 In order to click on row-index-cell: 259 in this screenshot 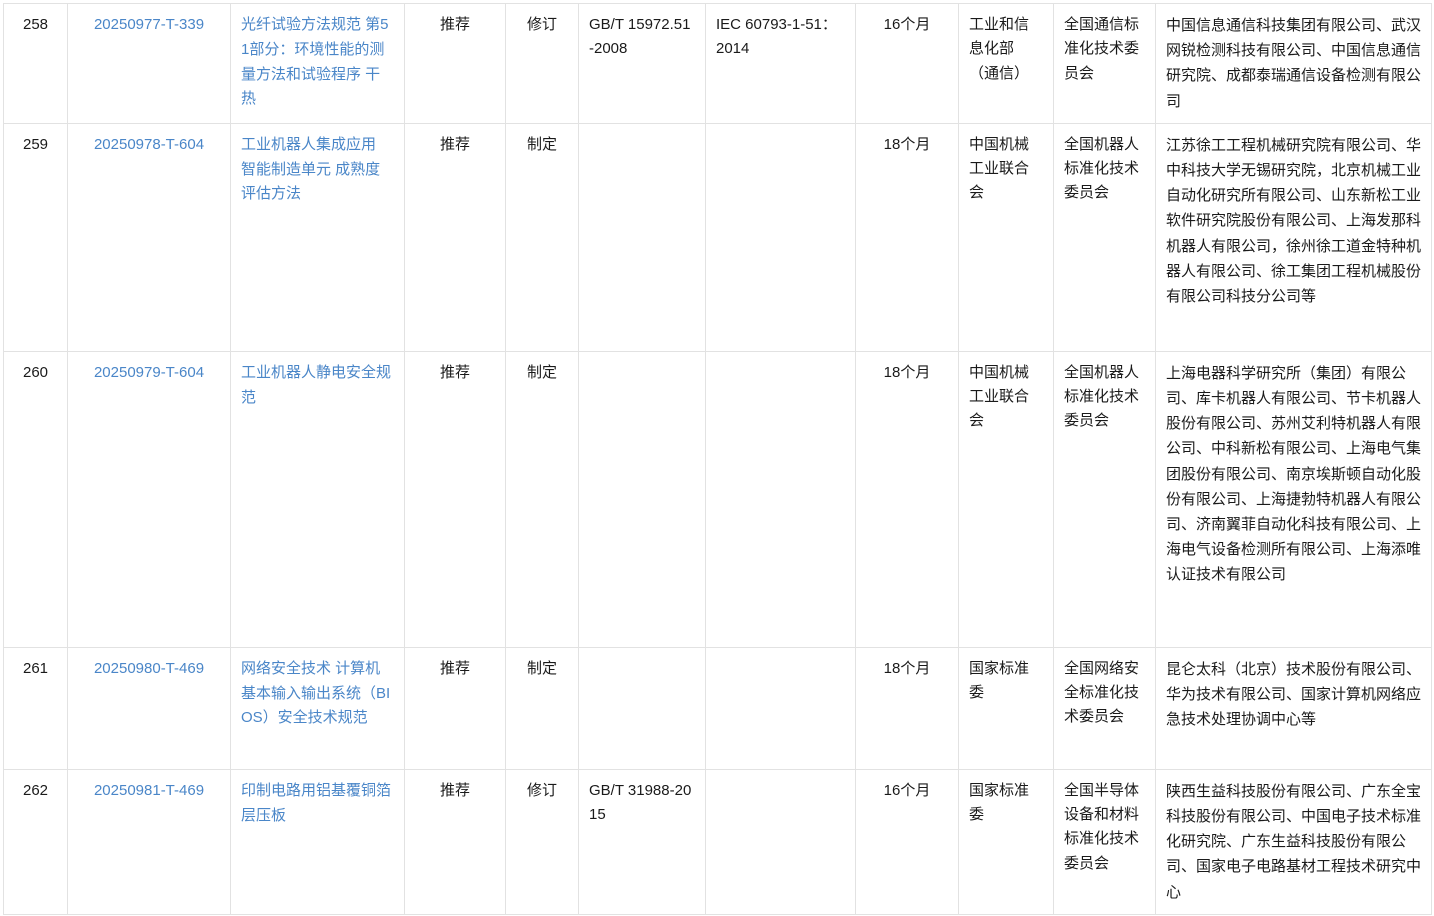, I will do `click(35, 237)`.